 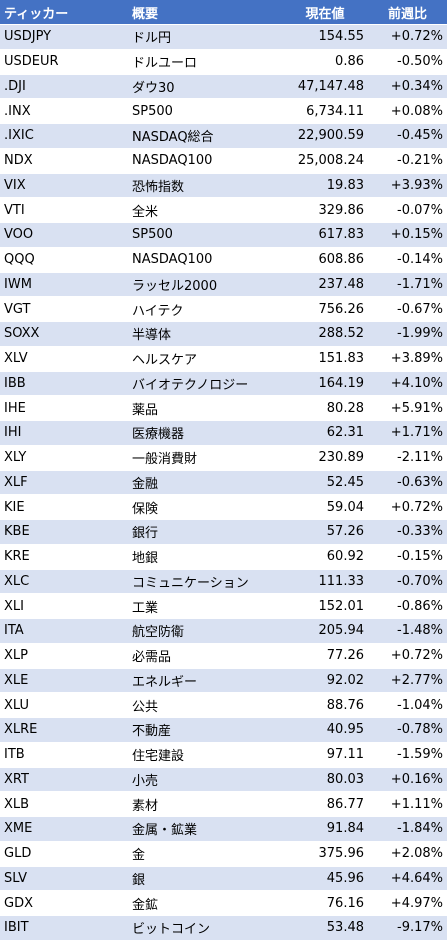 What do you see at coordinates (223, 681) in the screenshot?
I see `table-row: XLE エネルギー 92.02 +2.77%` at bounding box center [223, 681].